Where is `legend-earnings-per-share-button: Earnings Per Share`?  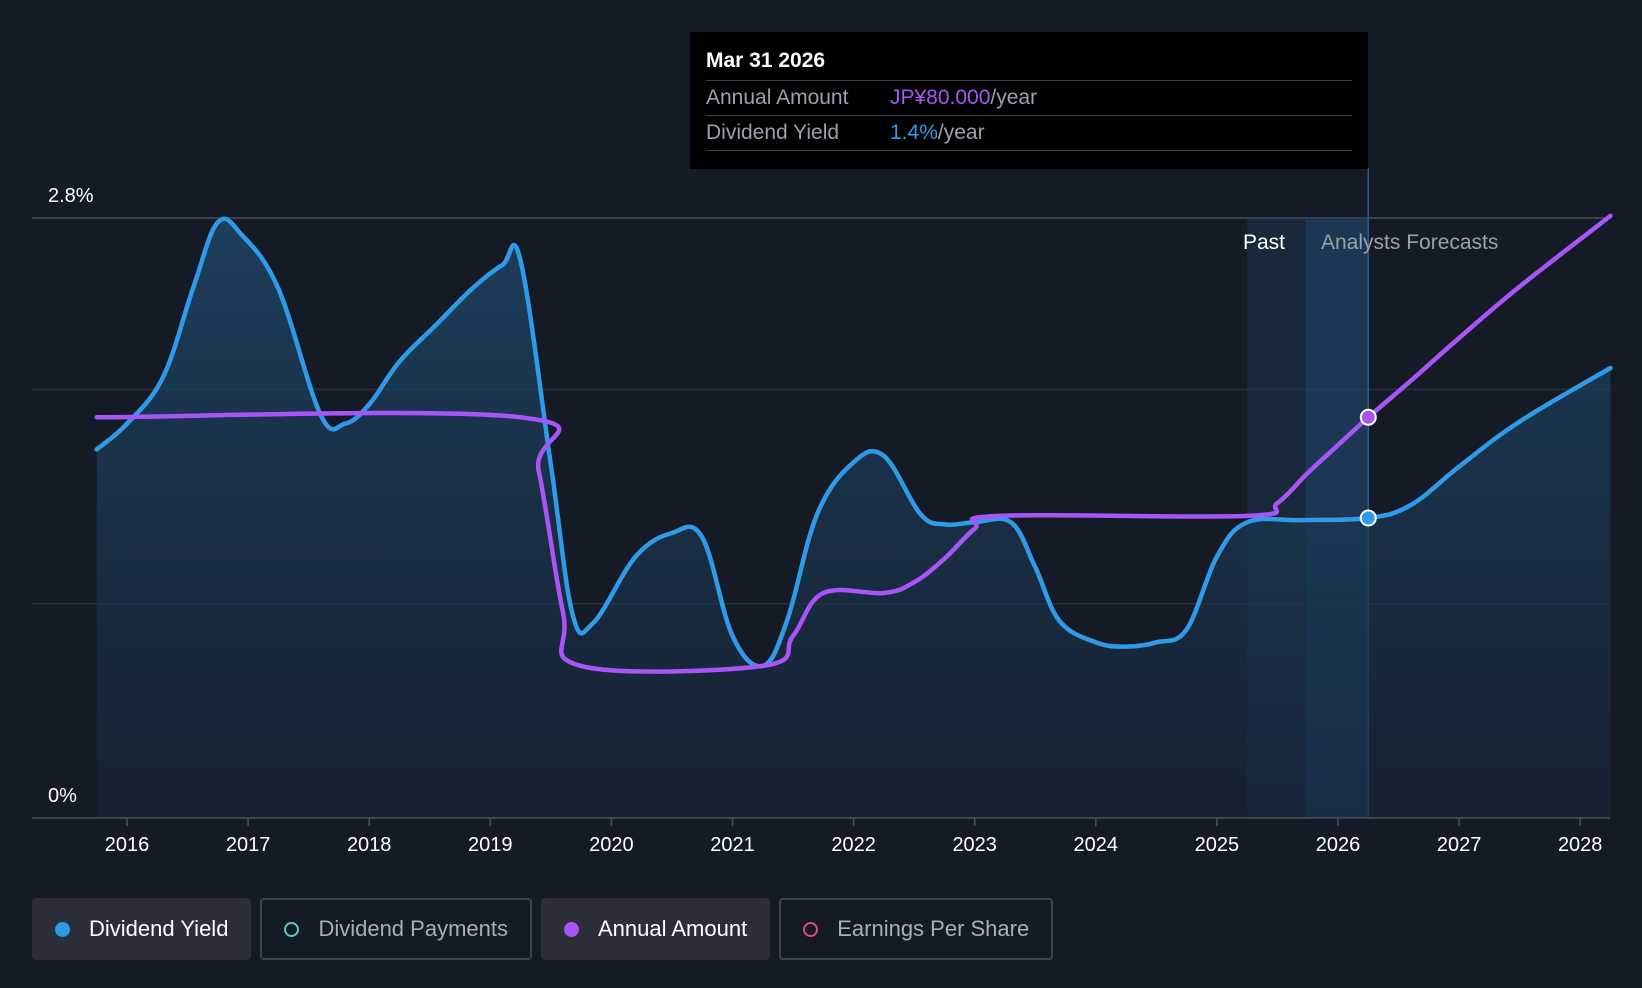
legend-earnings-per-share-button: Earnings Per Share is located at coordinates (916, 929).